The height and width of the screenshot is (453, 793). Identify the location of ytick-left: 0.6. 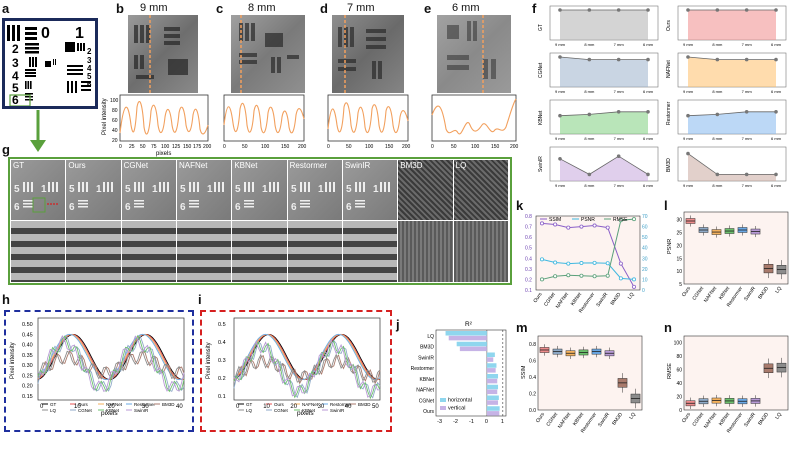
(528, 238).